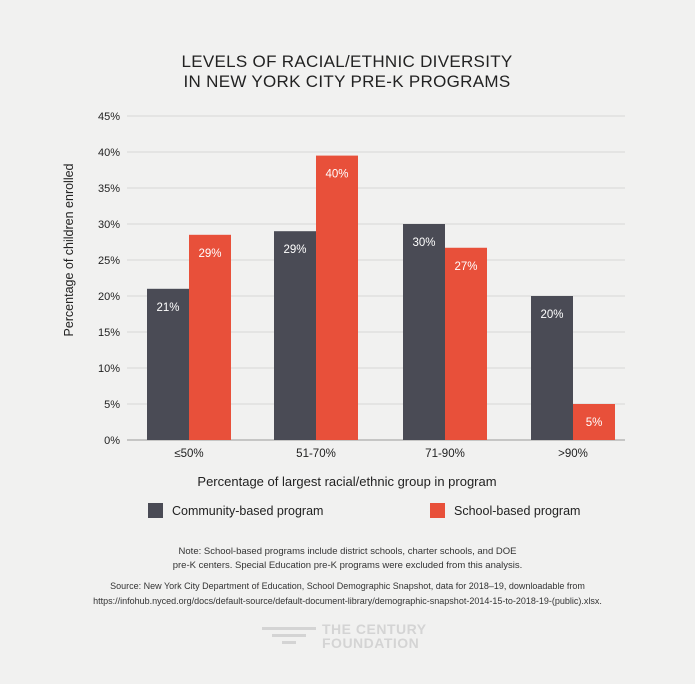 The height and width of the screenshot is (684, 695). Describe the element at coordinates (109, 225) in the screenshot. I see `y-tick-label: 30%` at that location.